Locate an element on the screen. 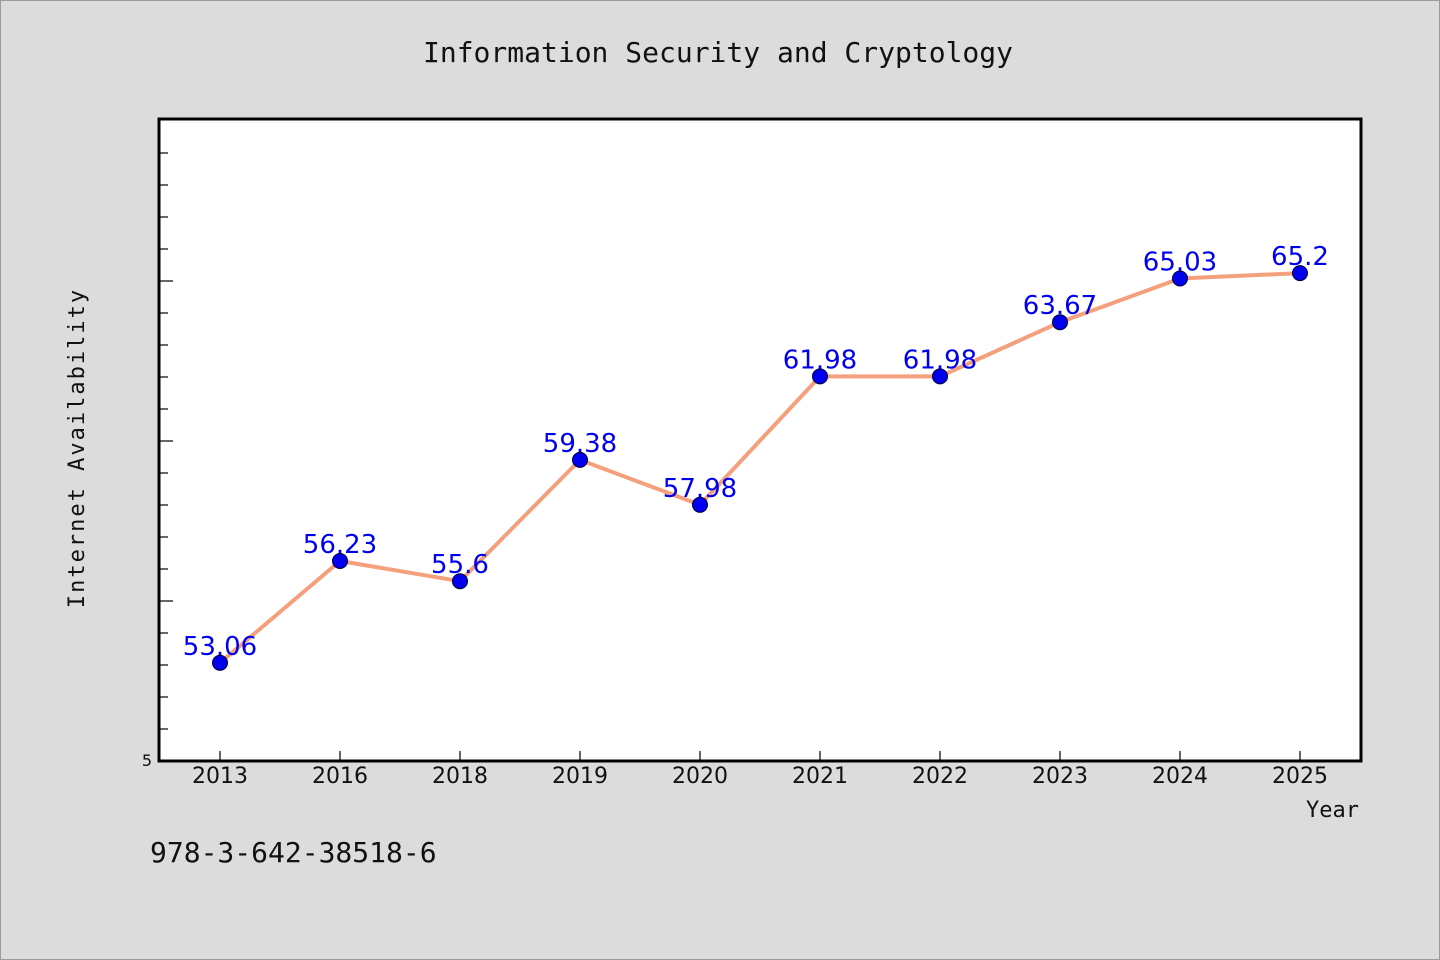 This screenshot has width=1440, height=960. y-tick-label: 5 is located at coordinates (147, 760).